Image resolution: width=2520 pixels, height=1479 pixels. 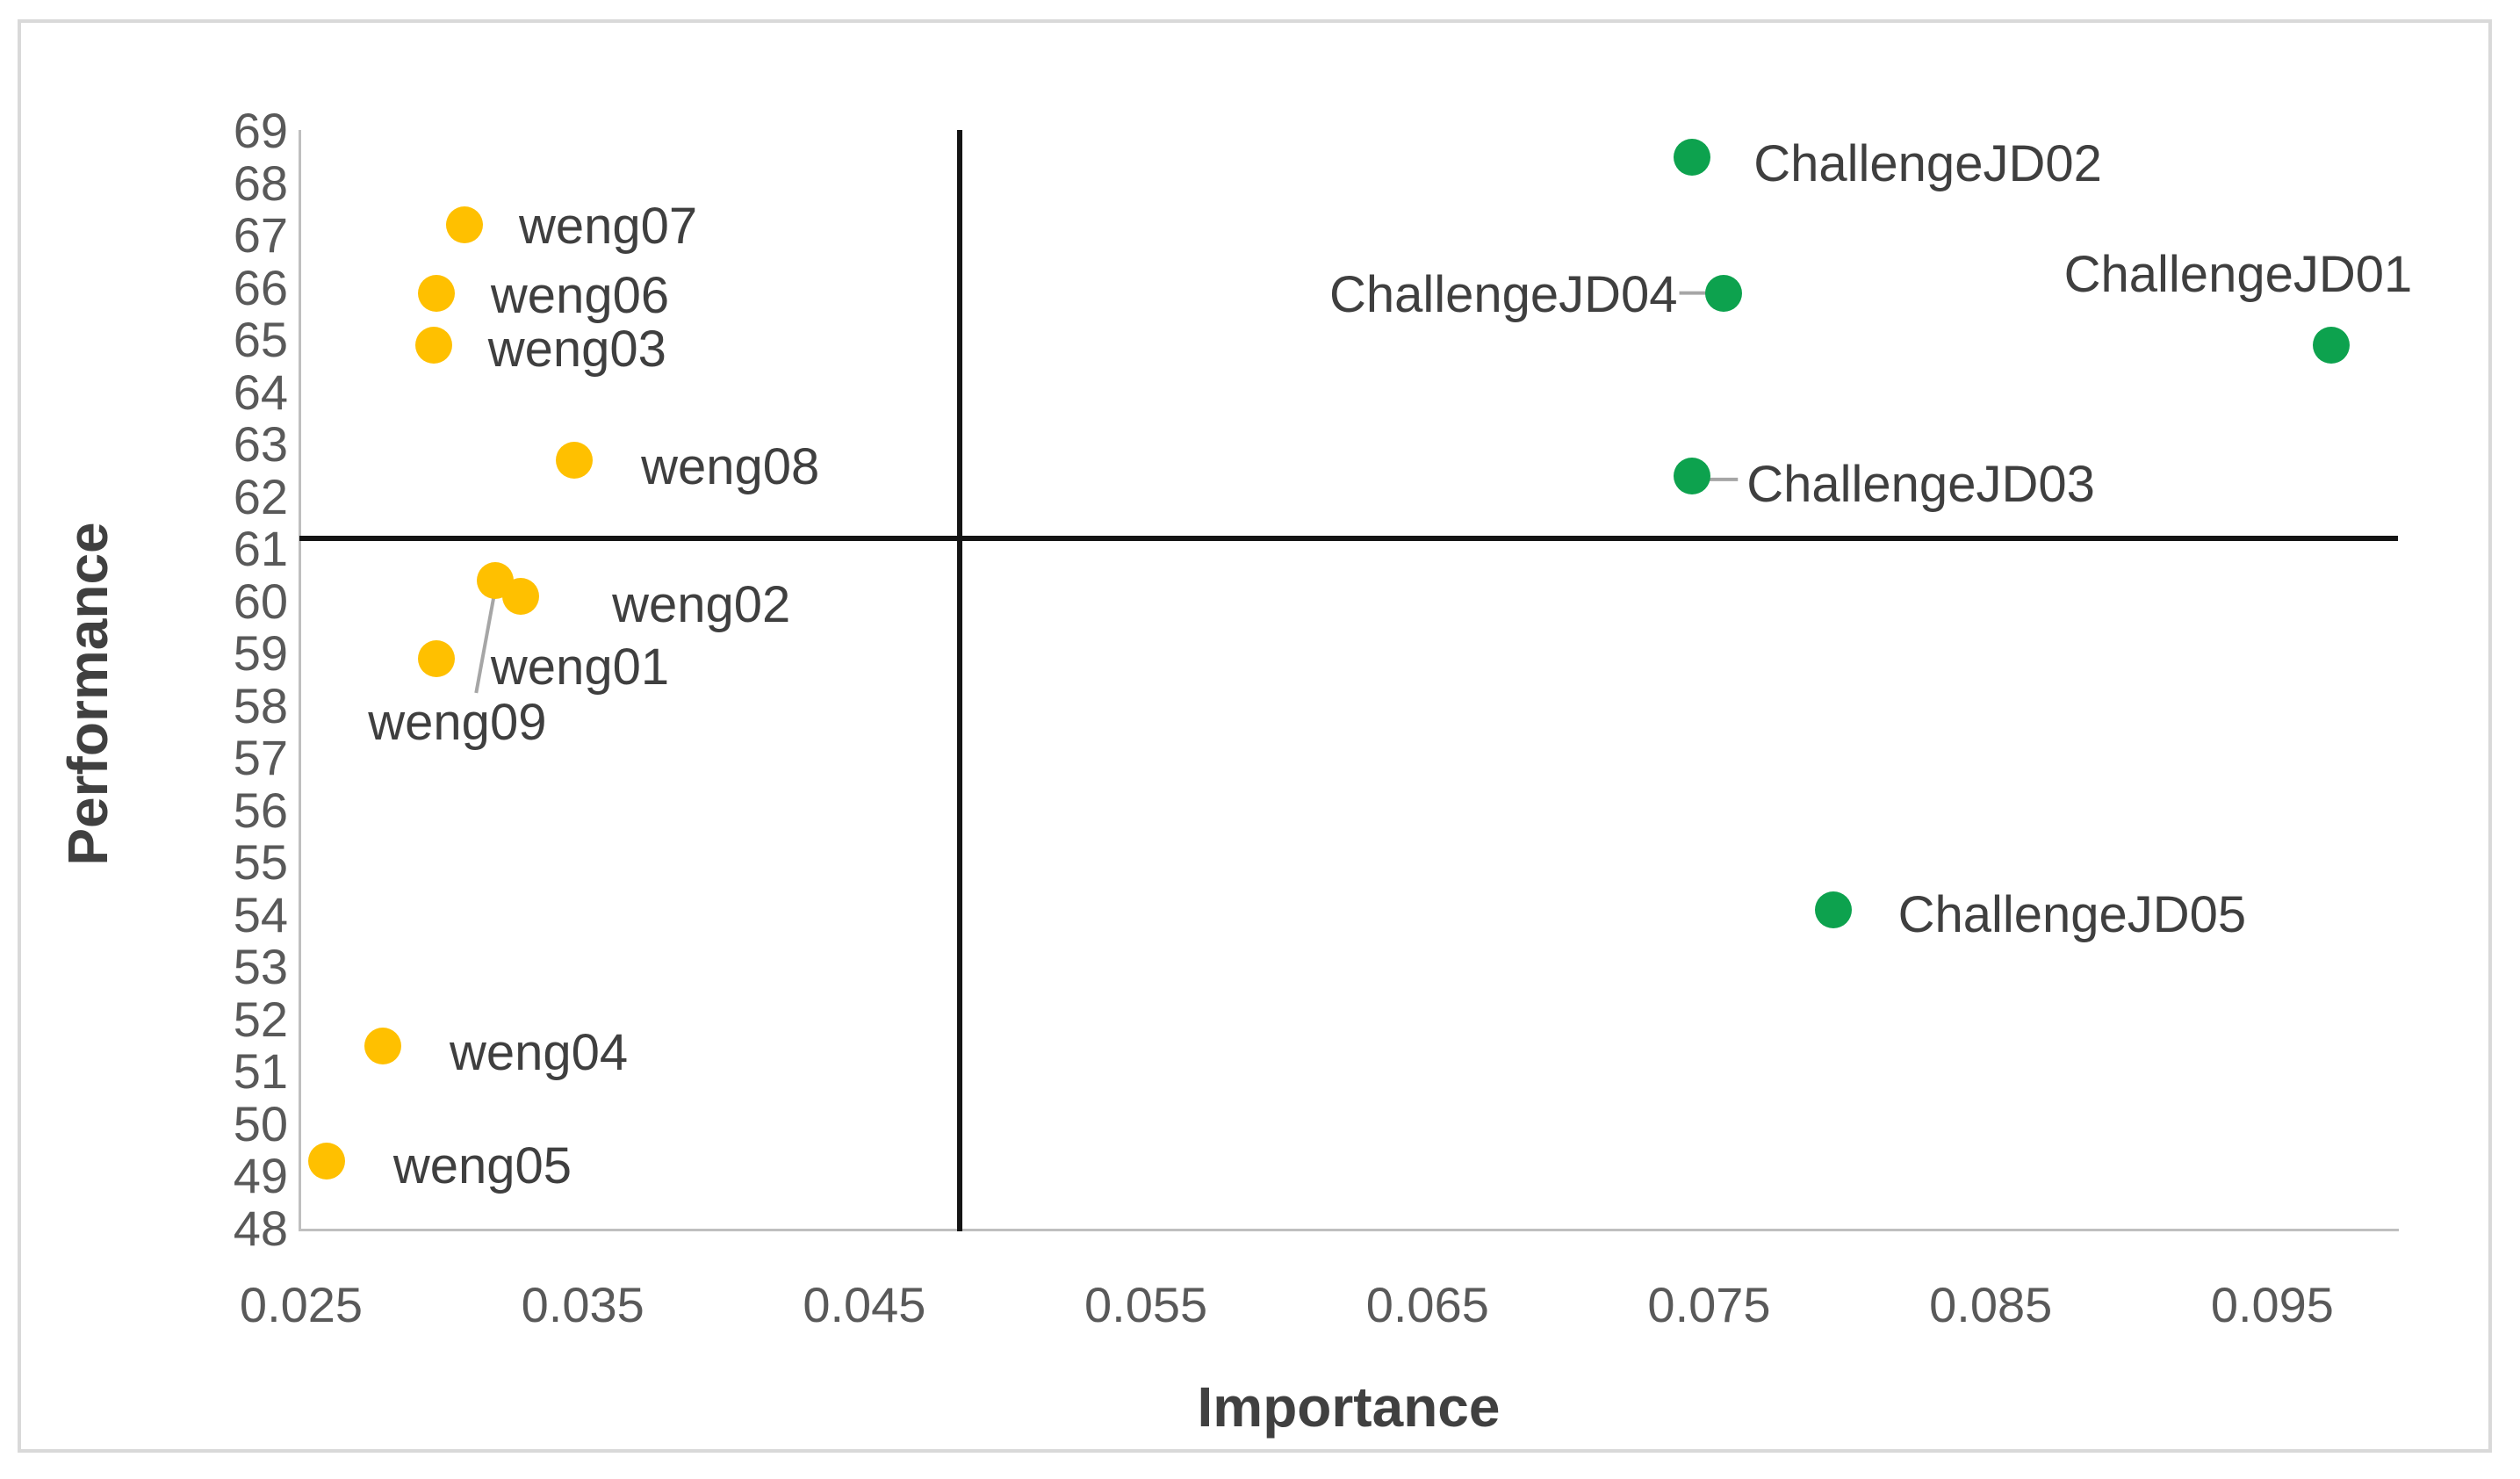 I want to click on data-point-challengejd02, so click(x=1692, y=157).